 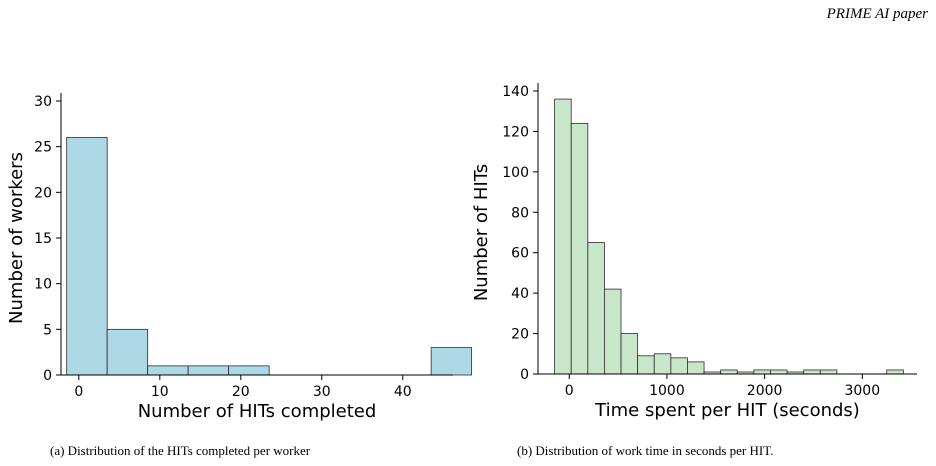 I want to click on y-tick-label: 140, so click(x=515, y=92).